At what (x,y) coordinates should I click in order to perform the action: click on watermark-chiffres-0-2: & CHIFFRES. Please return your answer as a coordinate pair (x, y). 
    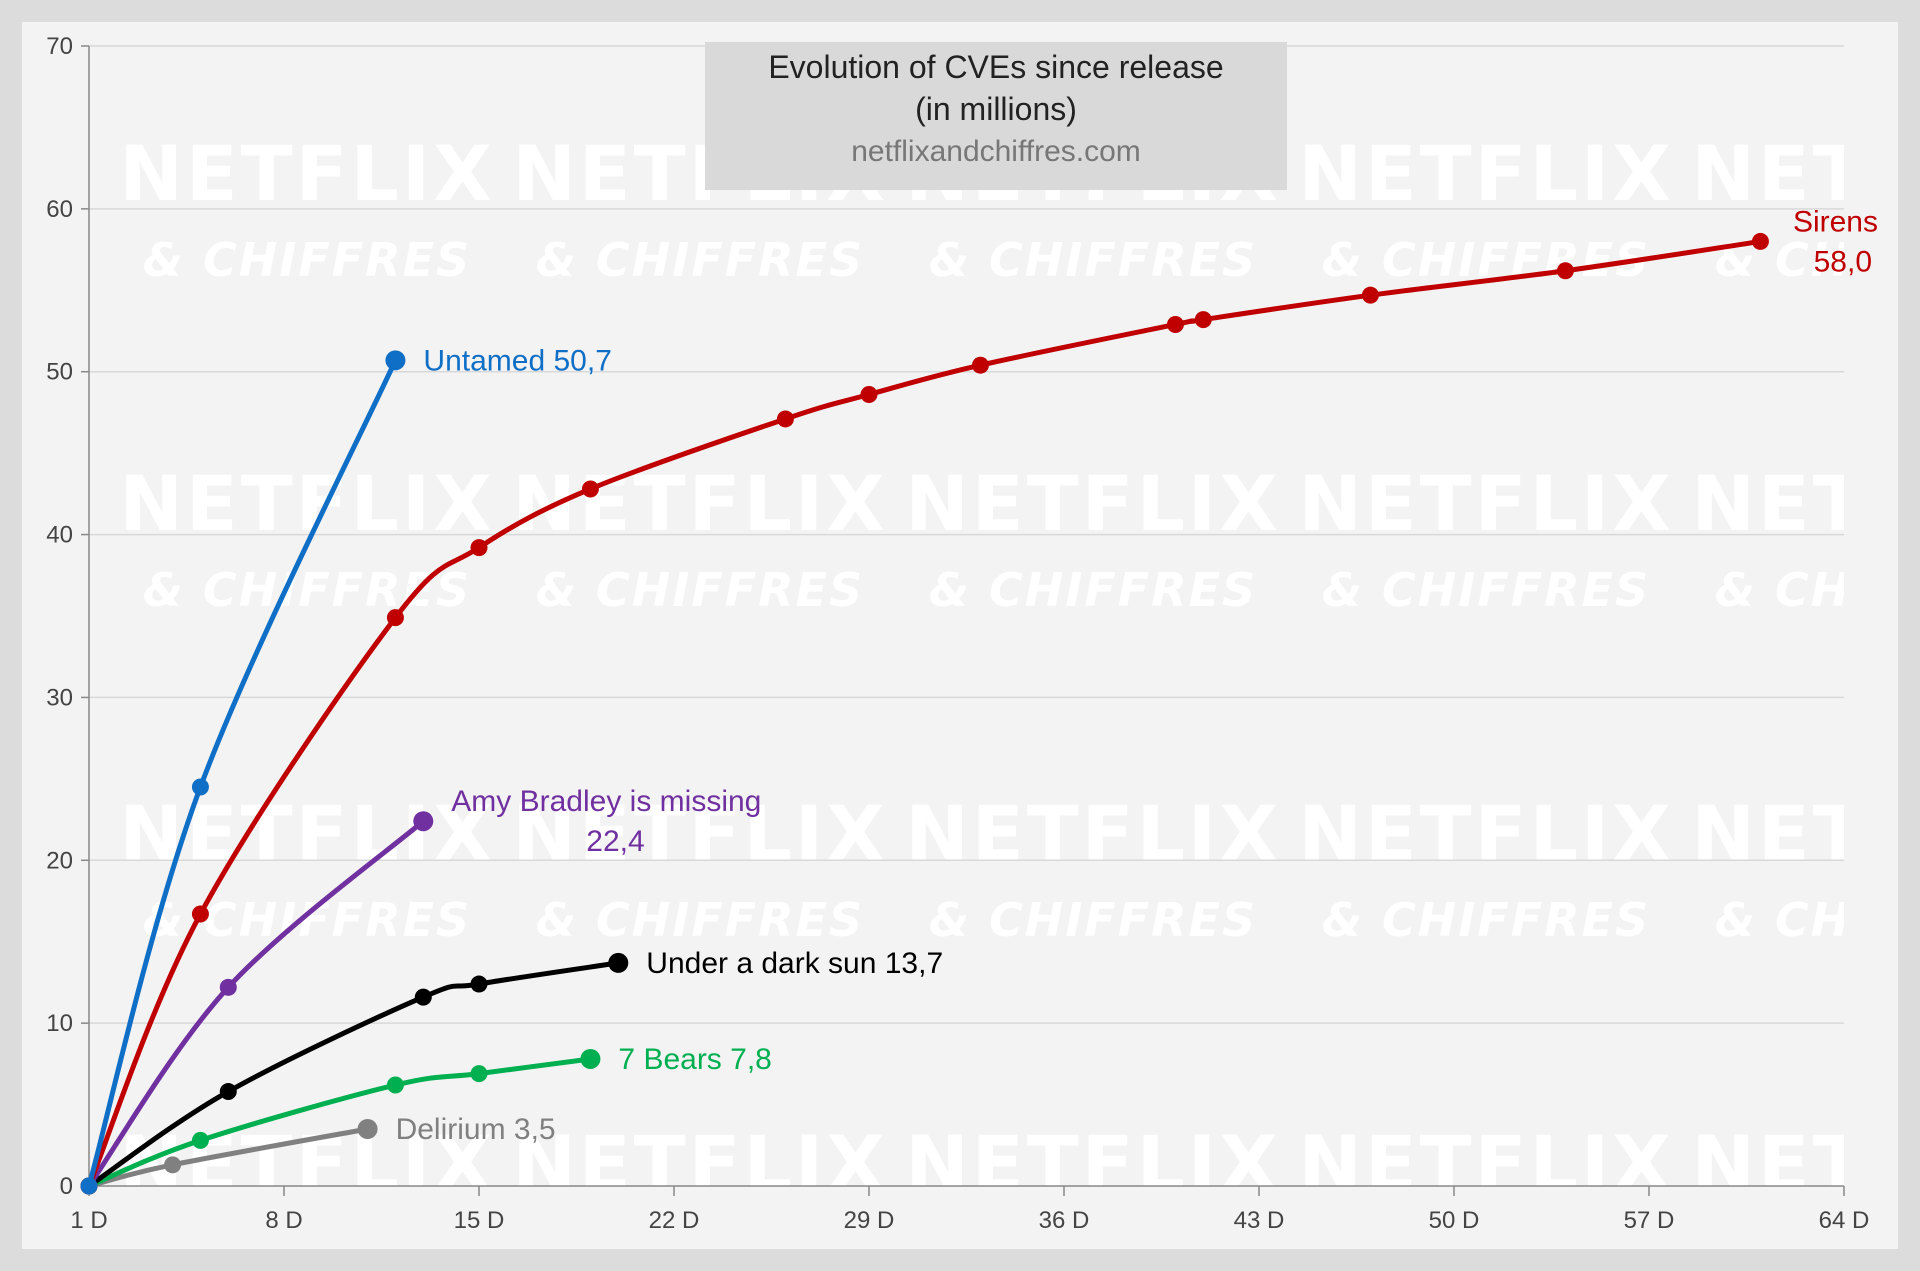
    Looking at the image, I should click on (1093, 260).